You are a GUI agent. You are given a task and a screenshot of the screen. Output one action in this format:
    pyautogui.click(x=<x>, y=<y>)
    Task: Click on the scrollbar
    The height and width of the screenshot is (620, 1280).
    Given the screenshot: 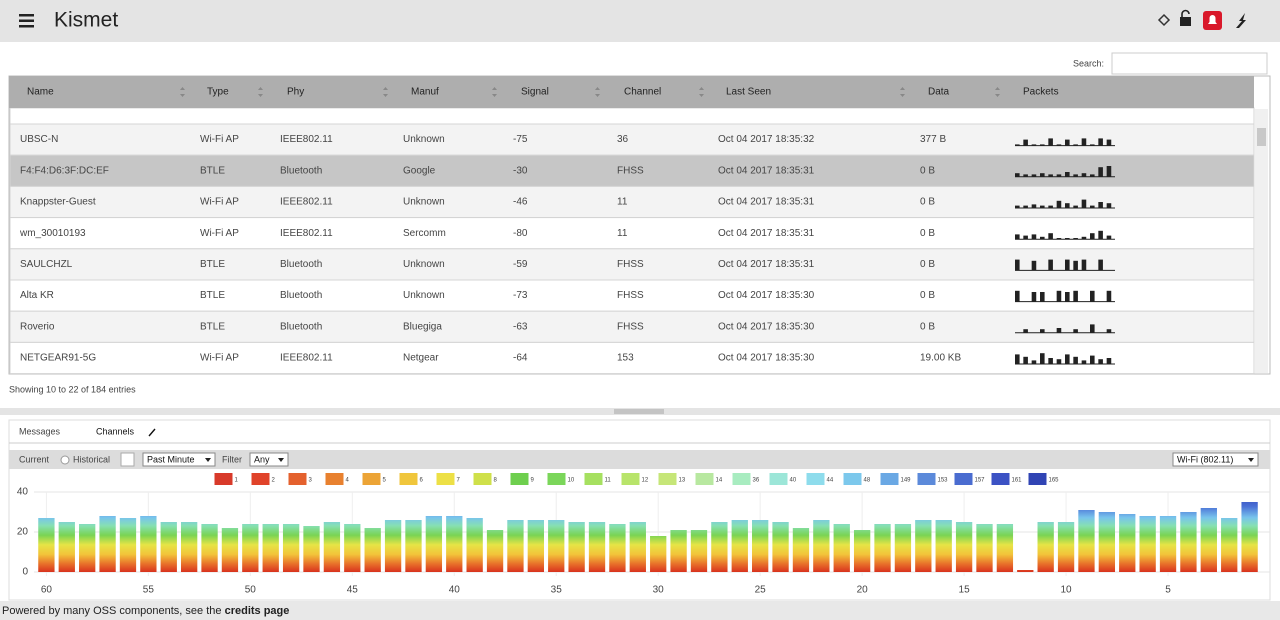 What is the action you would take?
    pyautogui.click(x=1261, y=241)
    